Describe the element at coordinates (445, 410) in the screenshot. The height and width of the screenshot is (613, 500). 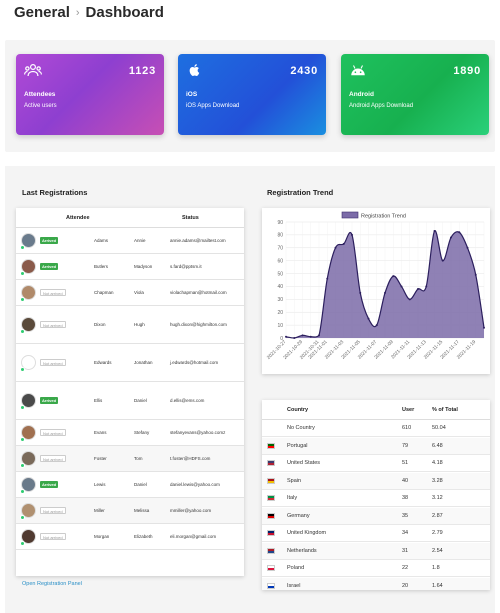
I see `col-total: % of Total` at that location.